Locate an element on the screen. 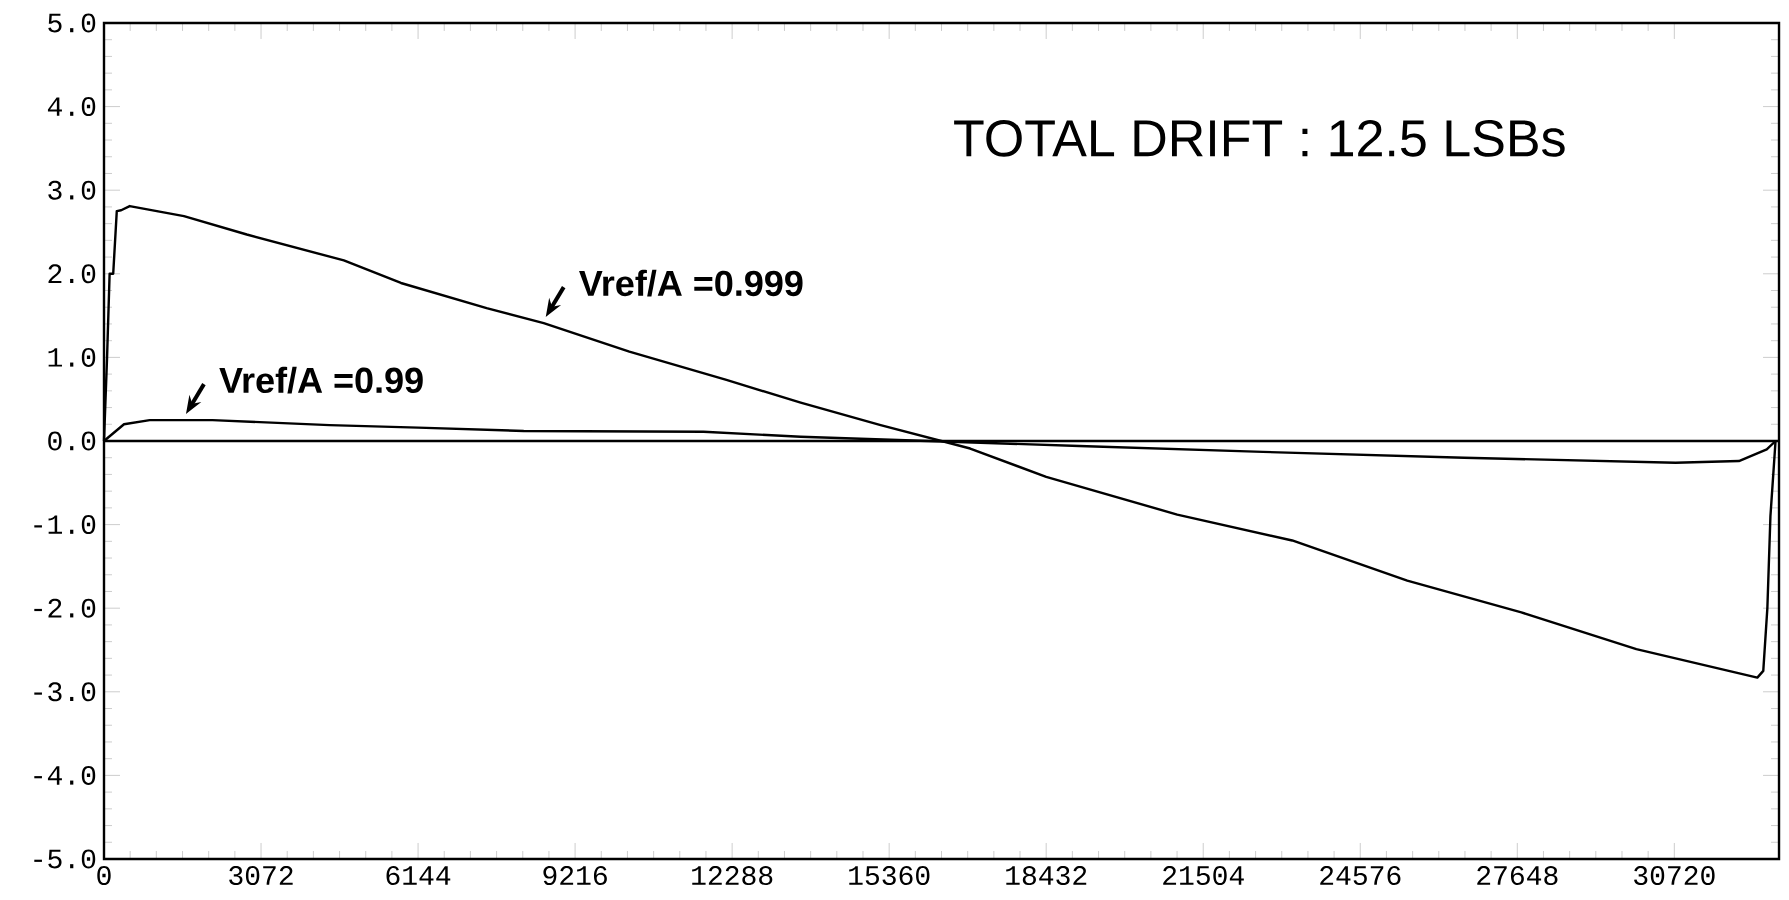  annotation: Vref/A =0.99 is located at coordinates (321, 380).